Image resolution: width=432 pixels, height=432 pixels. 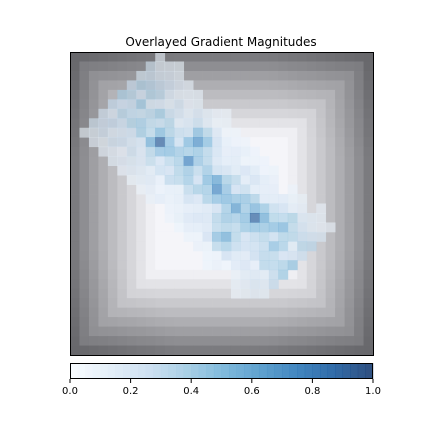 What do you see at coordinates (252, 391) in the screenshot?
I see `colorbar-tick-label: 0.6` at bounding box center [252, 391].